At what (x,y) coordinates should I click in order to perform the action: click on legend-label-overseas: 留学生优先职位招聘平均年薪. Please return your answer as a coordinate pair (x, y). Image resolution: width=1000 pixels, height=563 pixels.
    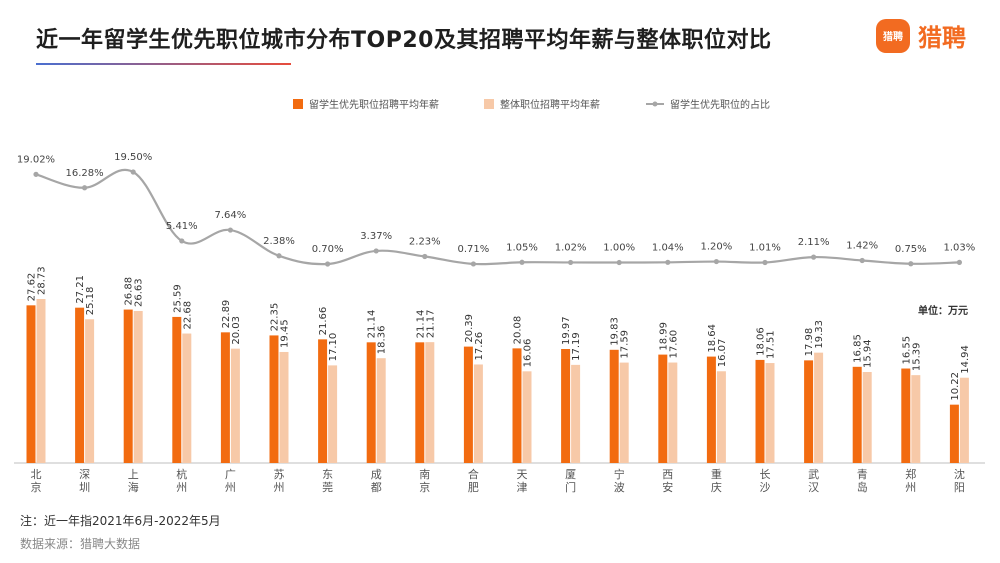
    Looking at the image, I should click on (374, 104).